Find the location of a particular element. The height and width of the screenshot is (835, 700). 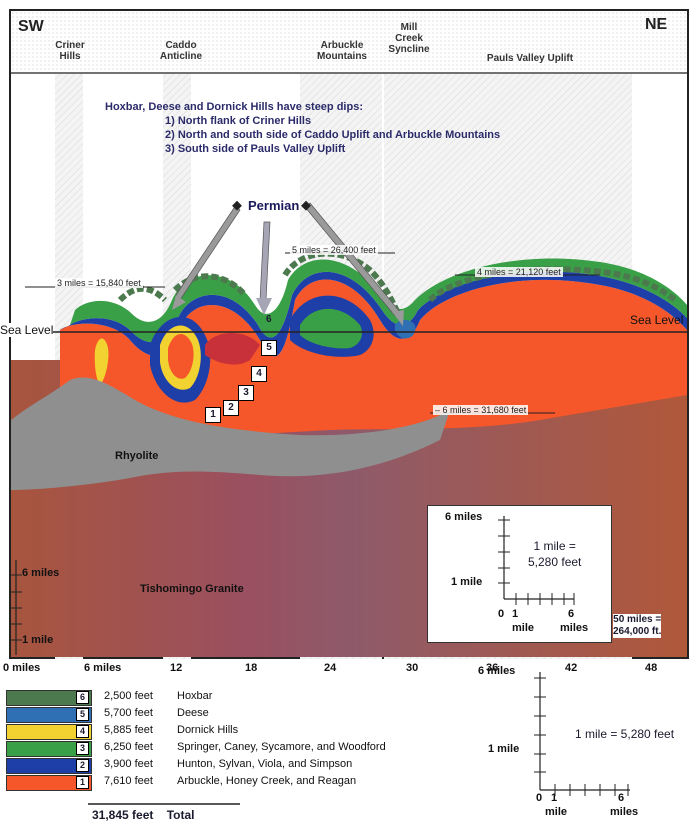

header-arbuckle-mountains: Arbuckle Mountains is located at coordinates (342, 51).